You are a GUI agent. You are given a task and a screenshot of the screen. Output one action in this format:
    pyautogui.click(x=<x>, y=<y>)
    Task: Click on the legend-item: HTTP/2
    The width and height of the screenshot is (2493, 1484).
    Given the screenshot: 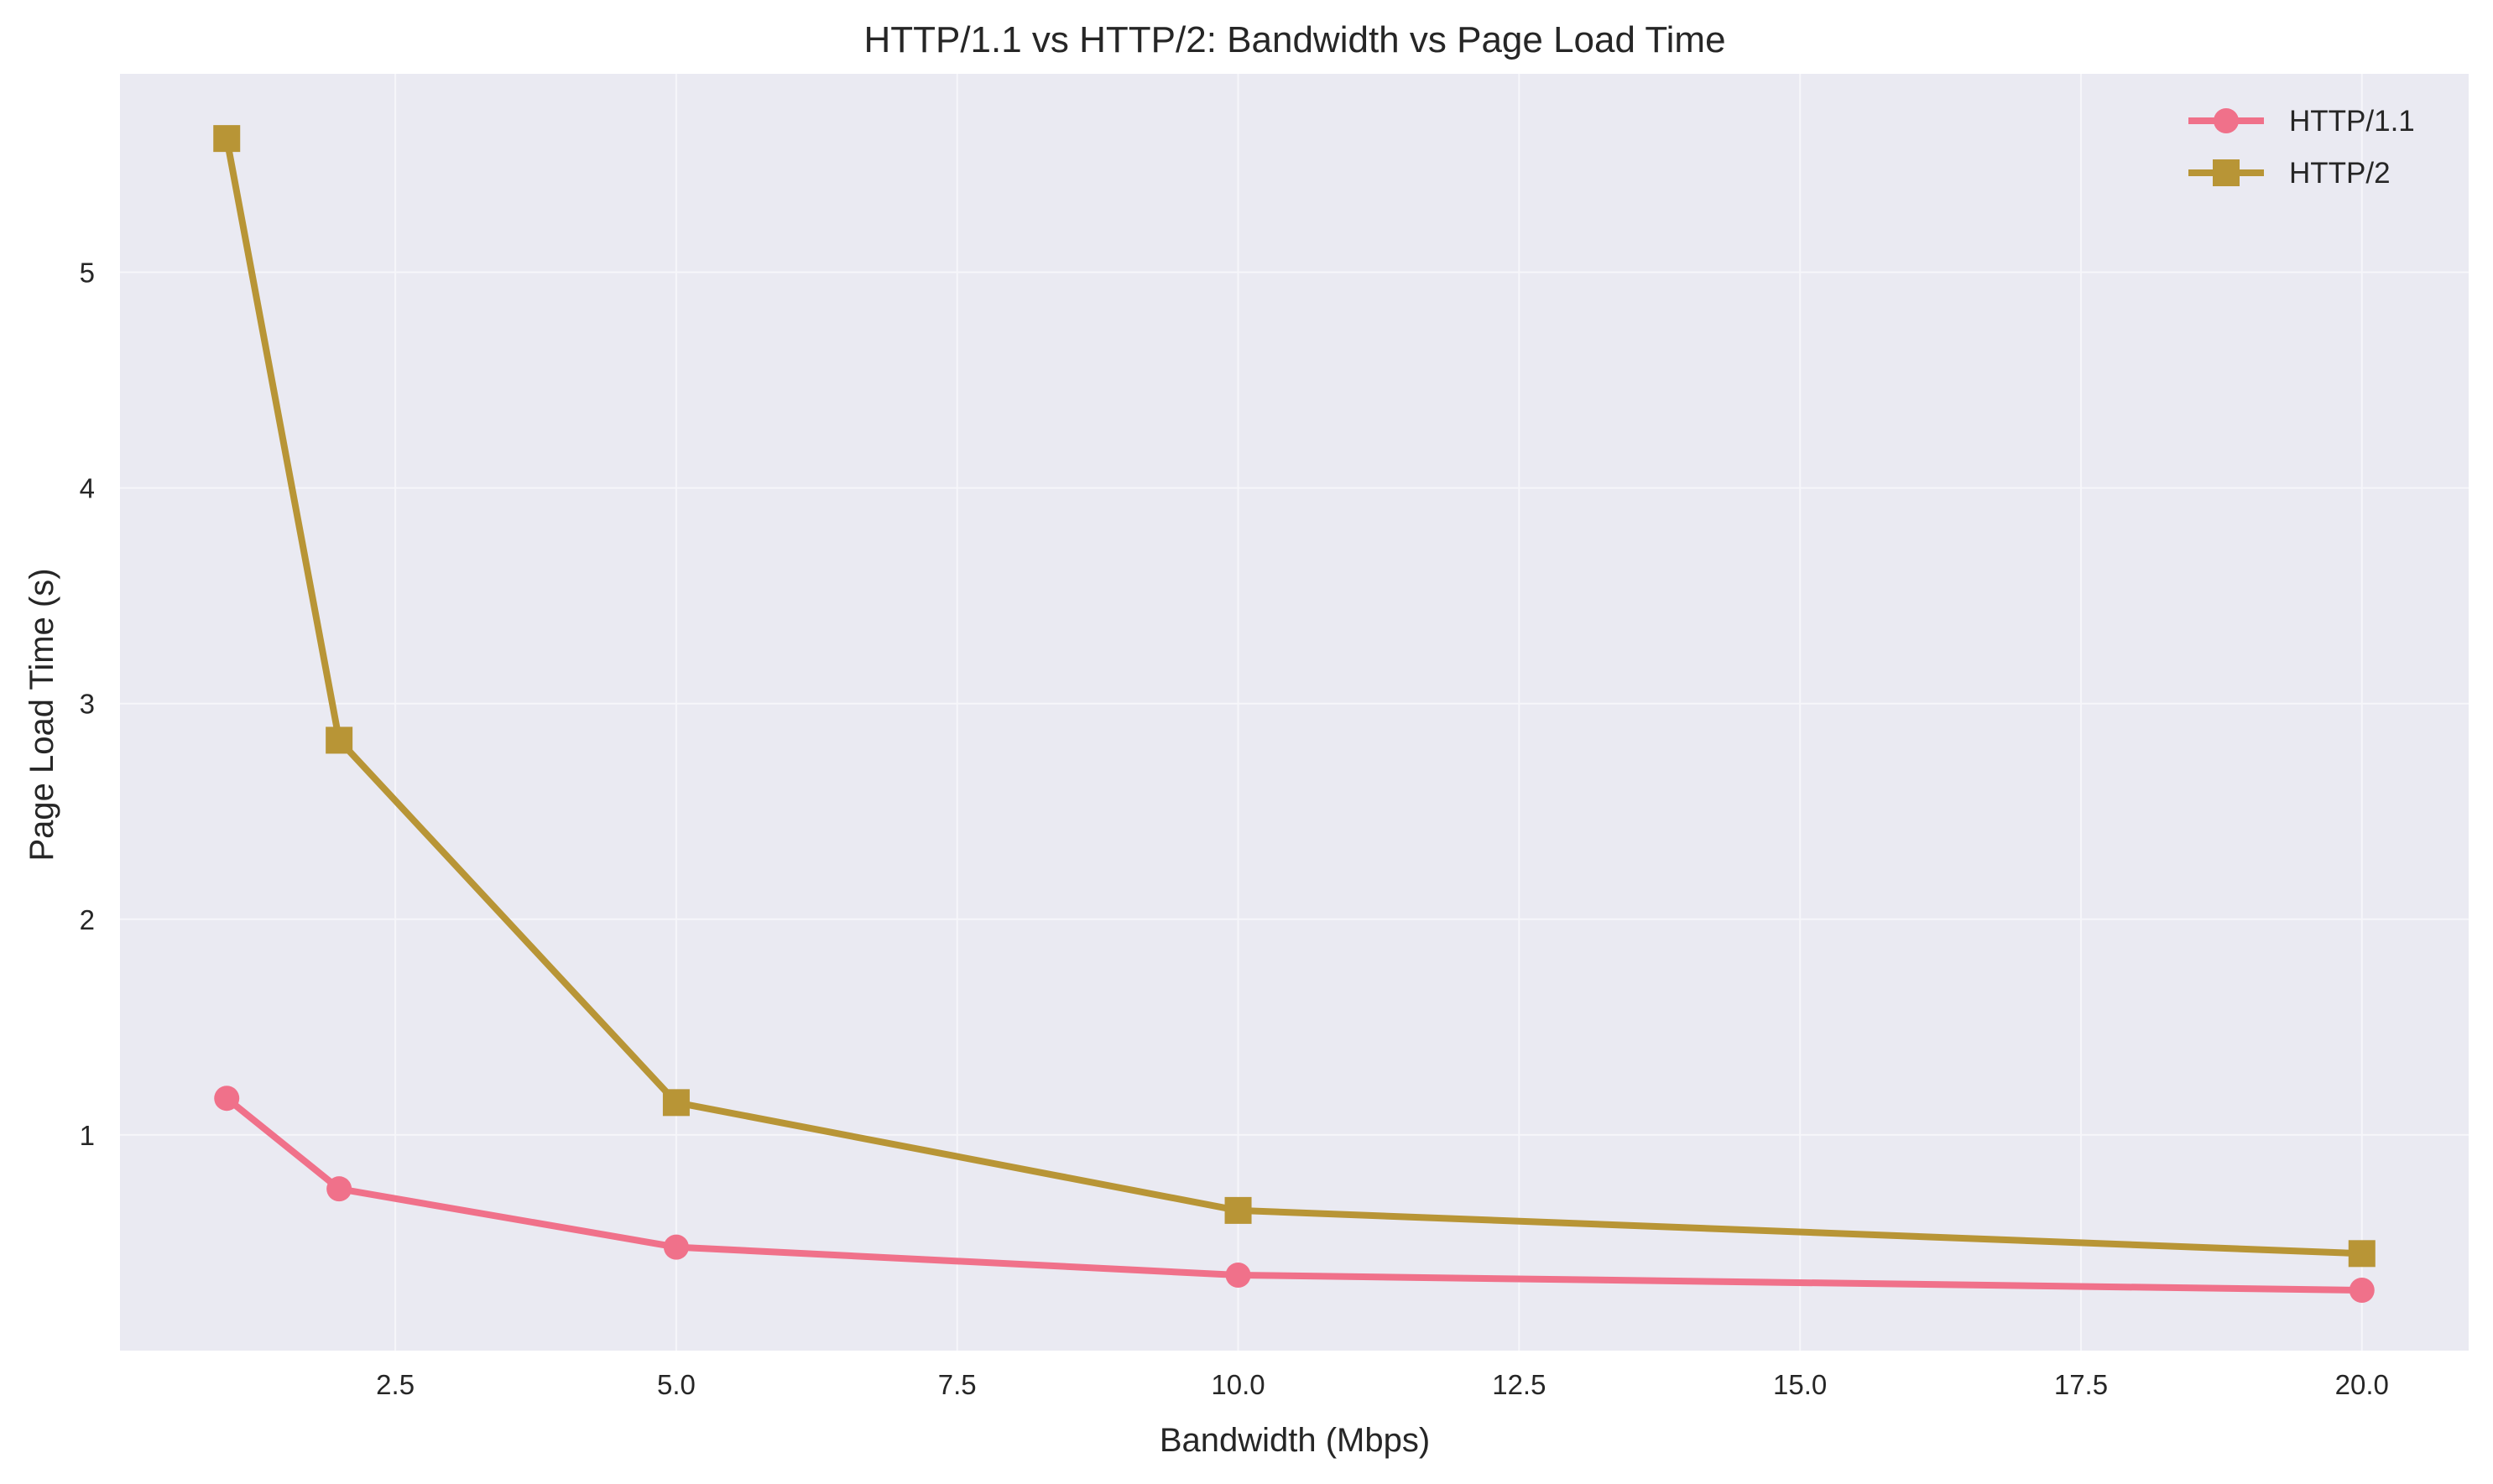 What is the action you would take?
    pyautogui.click(x=2289, y=173)
    